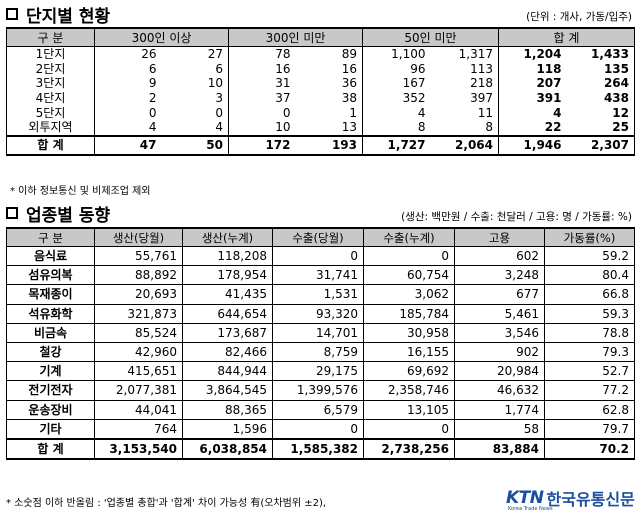 The width and height of the screenshot is (640, 517). Describe the element at coordinates (138, 313) in the screenshot. I see `table-cell: 321,873` at that location.